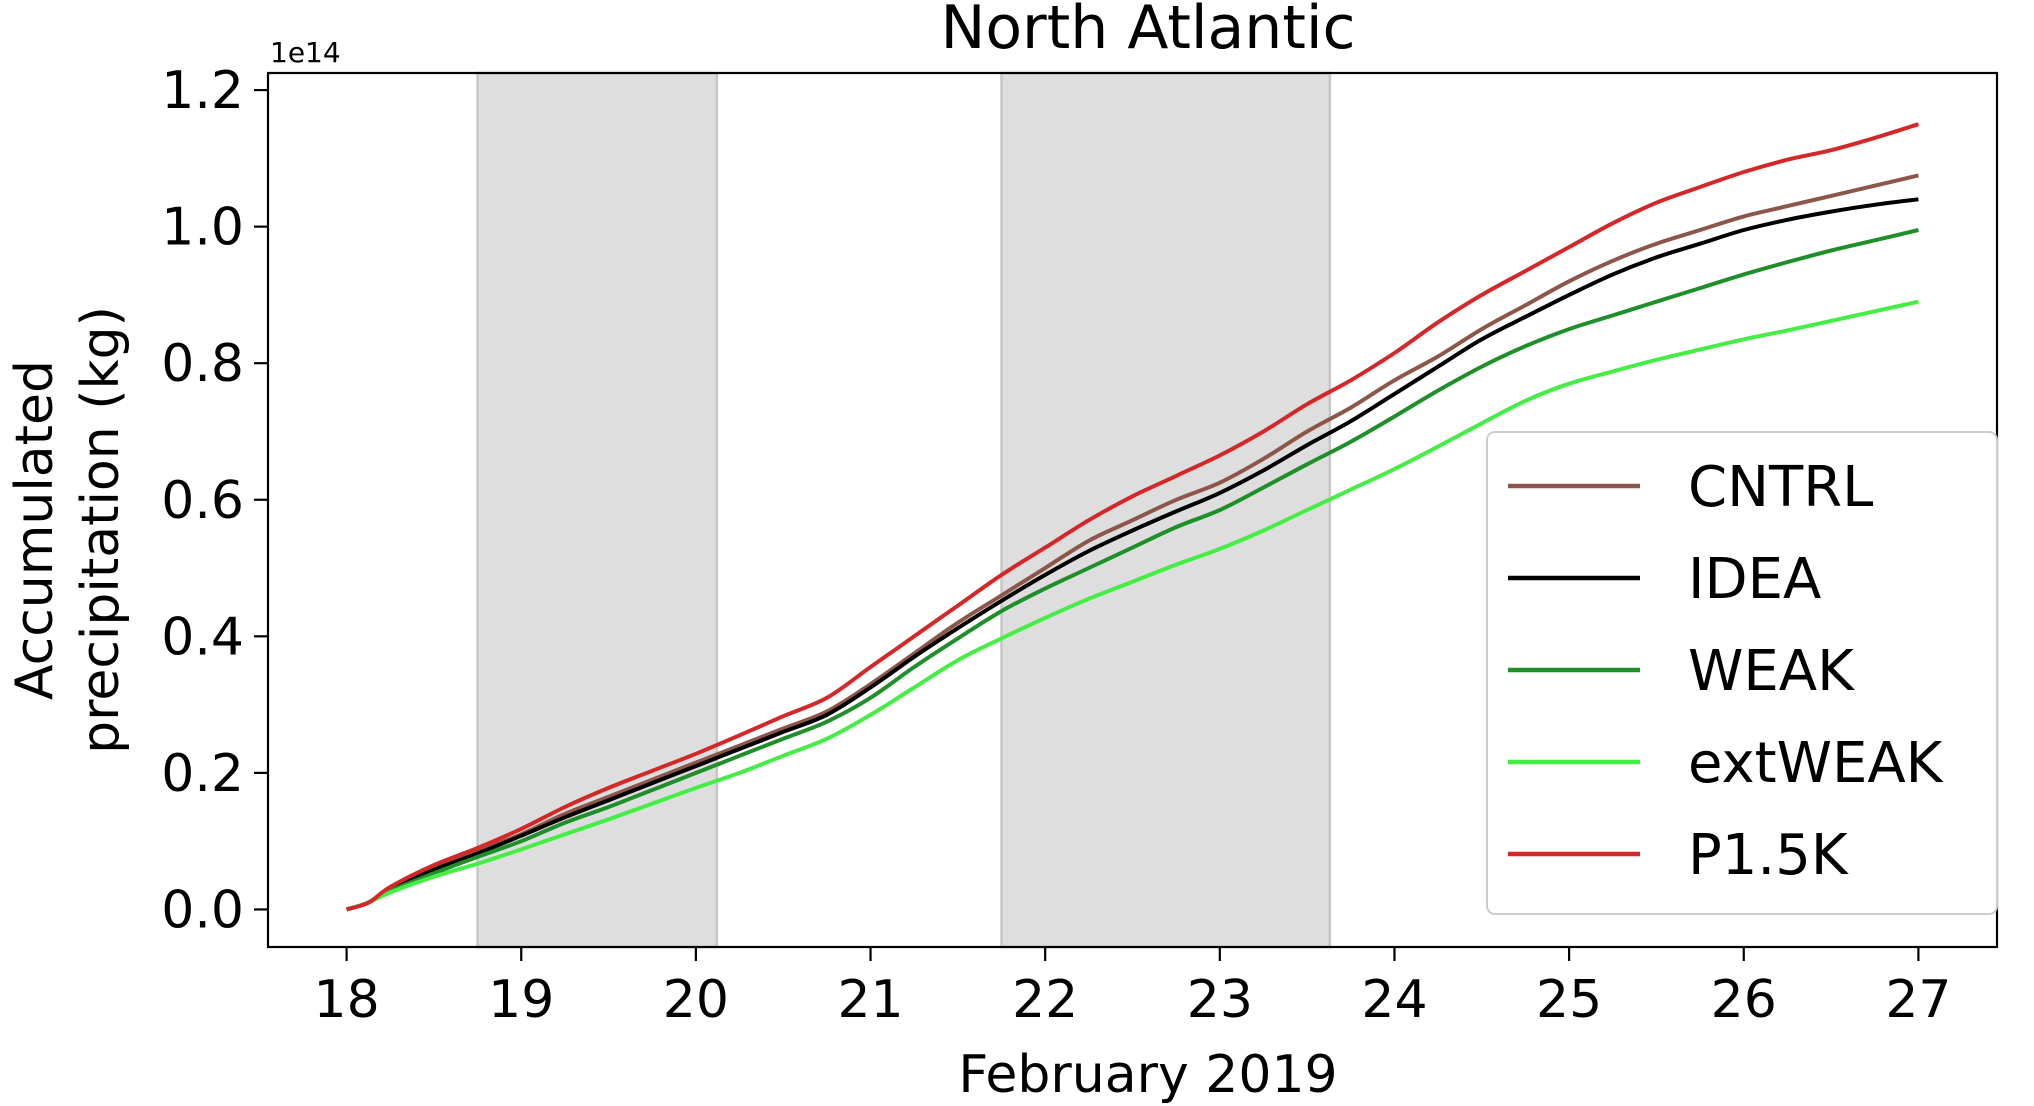  I want to click on x-tick-label: 19, so click(521, 1000).